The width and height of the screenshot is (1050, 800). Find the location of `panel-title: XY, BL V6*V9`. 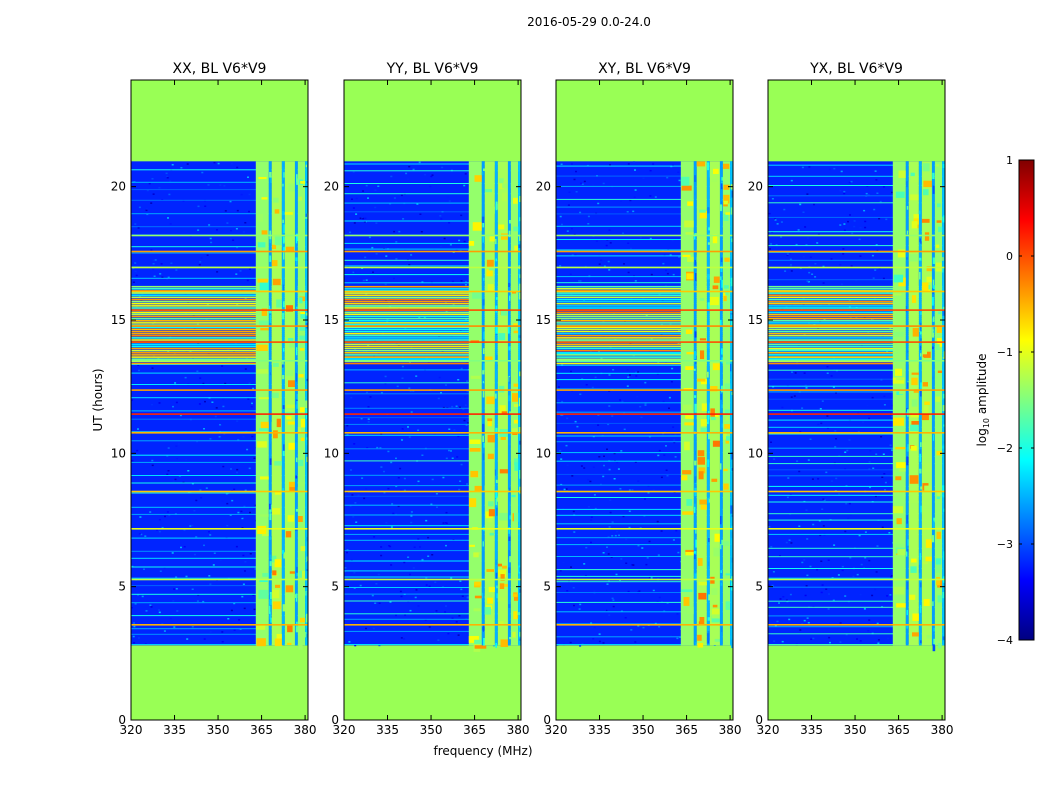

panel-title: XY, BL V6*V9 is located at coordinates (644, 69).